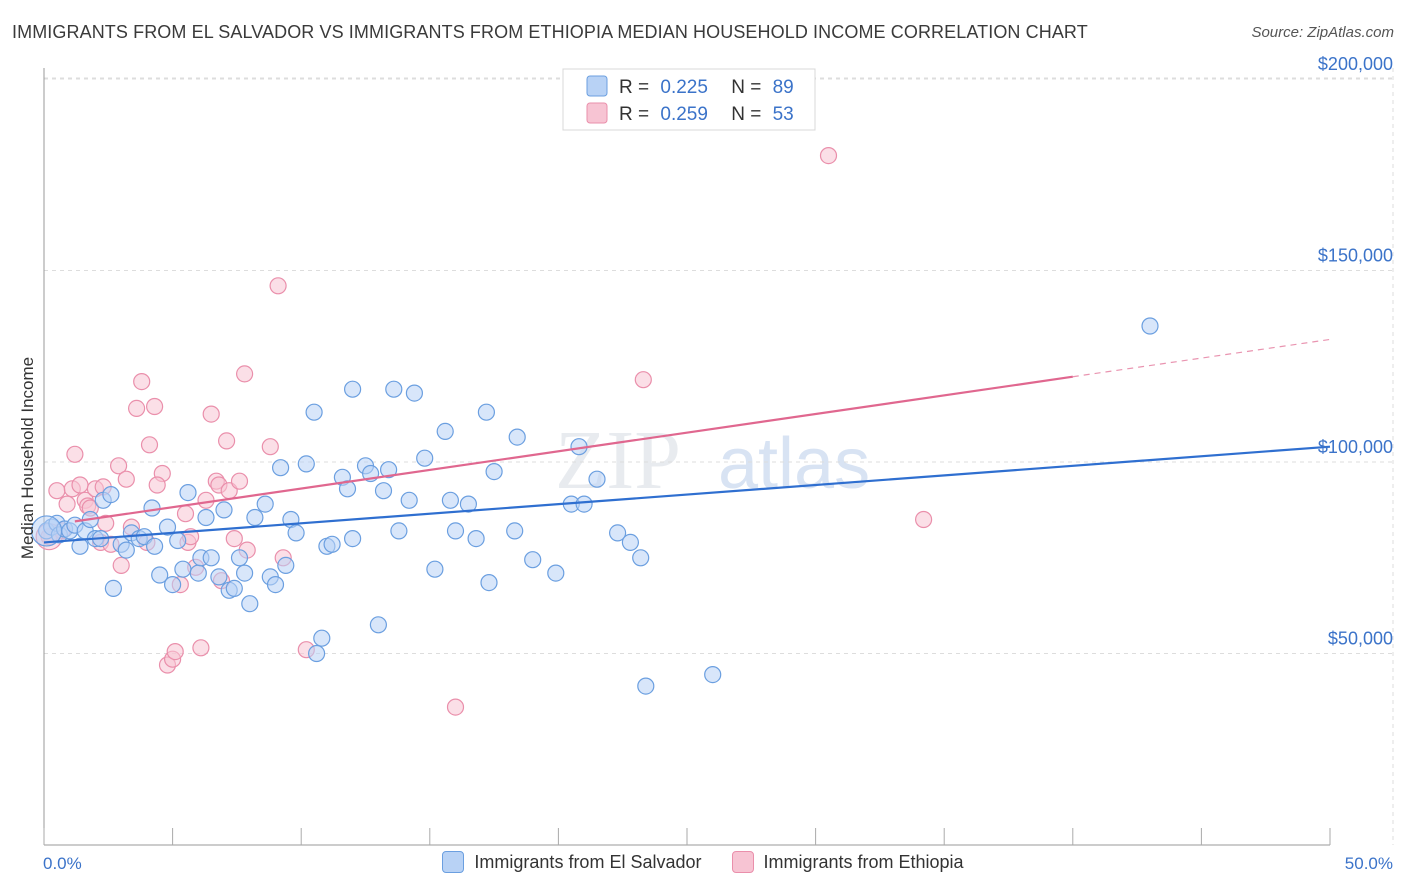  What do you see at coordinates (62, 863) in the screenshot?
I see `x-tick-label-min: 0.0%` at bounding box center [62, 863].